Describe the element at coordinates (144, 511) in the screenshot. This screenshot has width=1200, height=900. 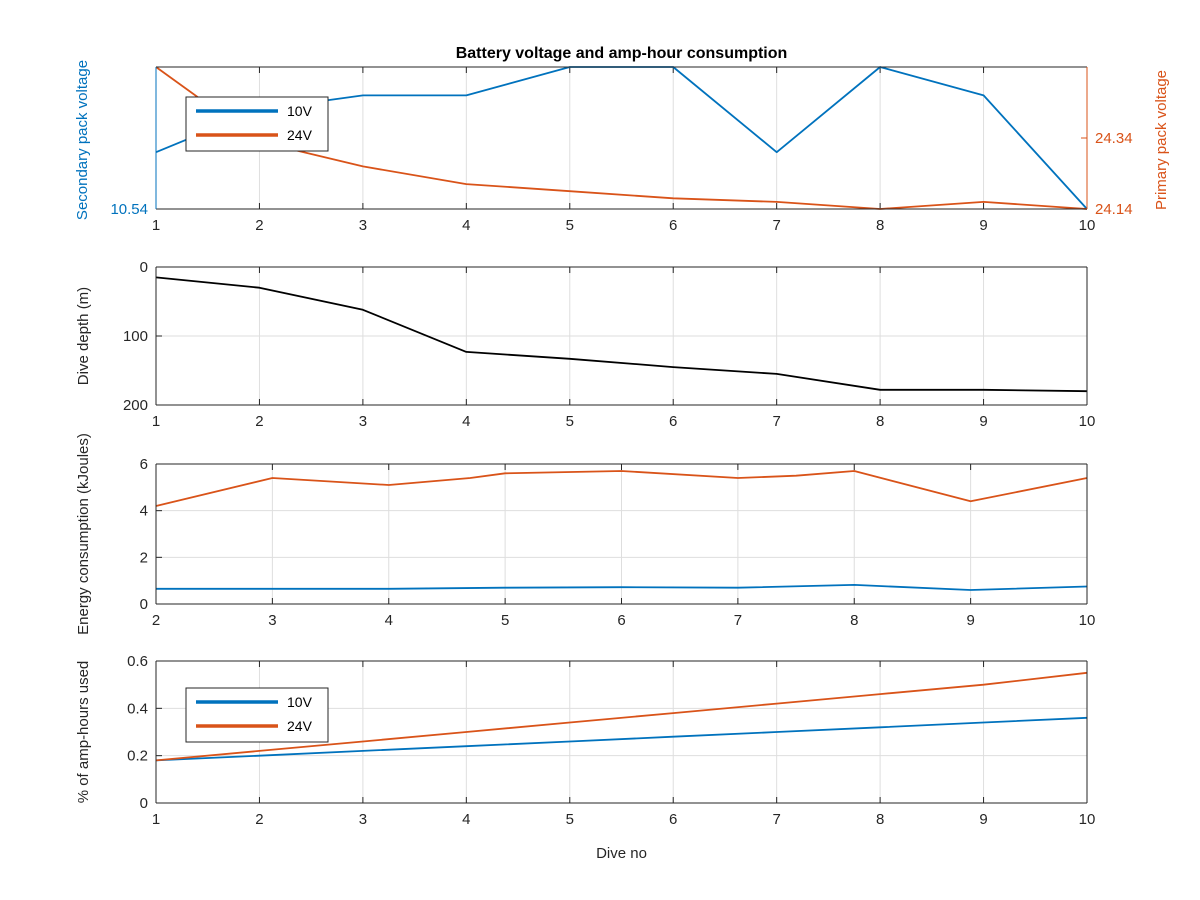
I see `y-tick-label: 4` at that location.